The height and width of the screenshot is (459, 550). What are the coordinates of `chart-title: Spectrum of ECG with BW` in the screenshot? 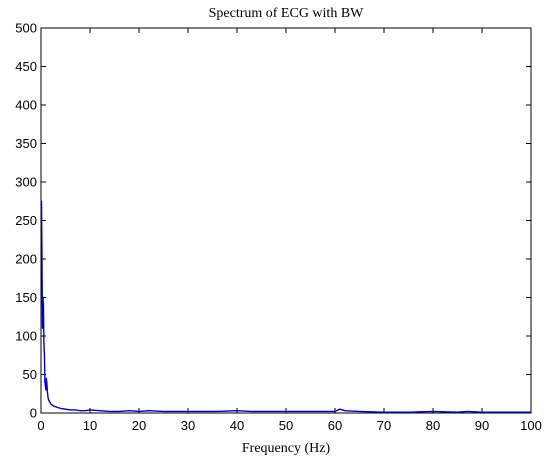 It's located at (287, 13).